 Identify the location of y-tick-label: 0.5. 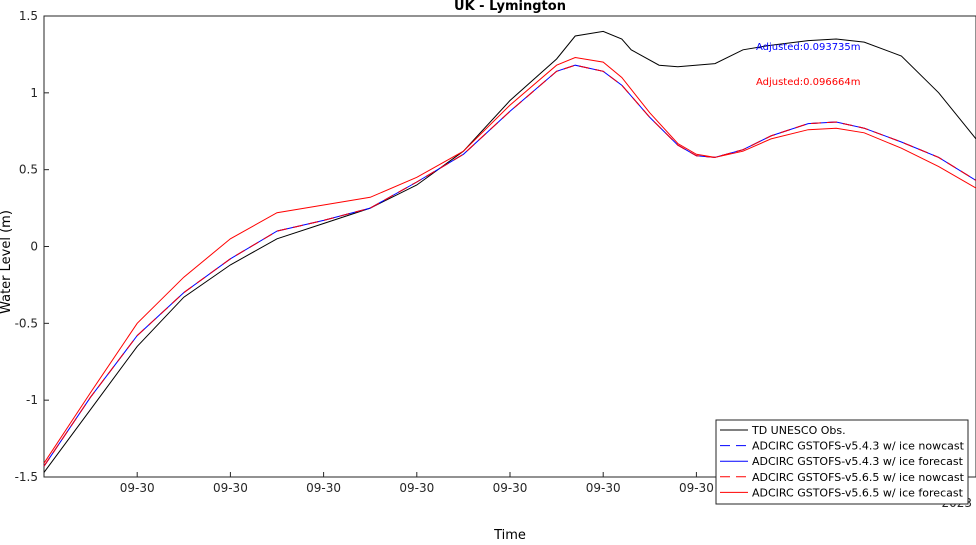
(28, 170).